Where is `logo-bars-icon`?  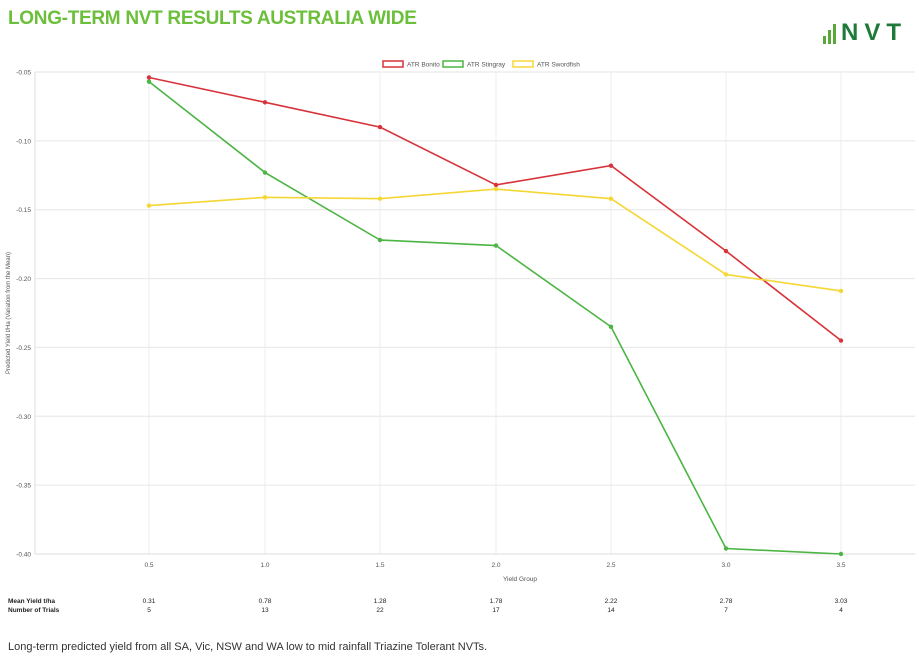 logo-bars-icon is located at coordinates (830, 33).